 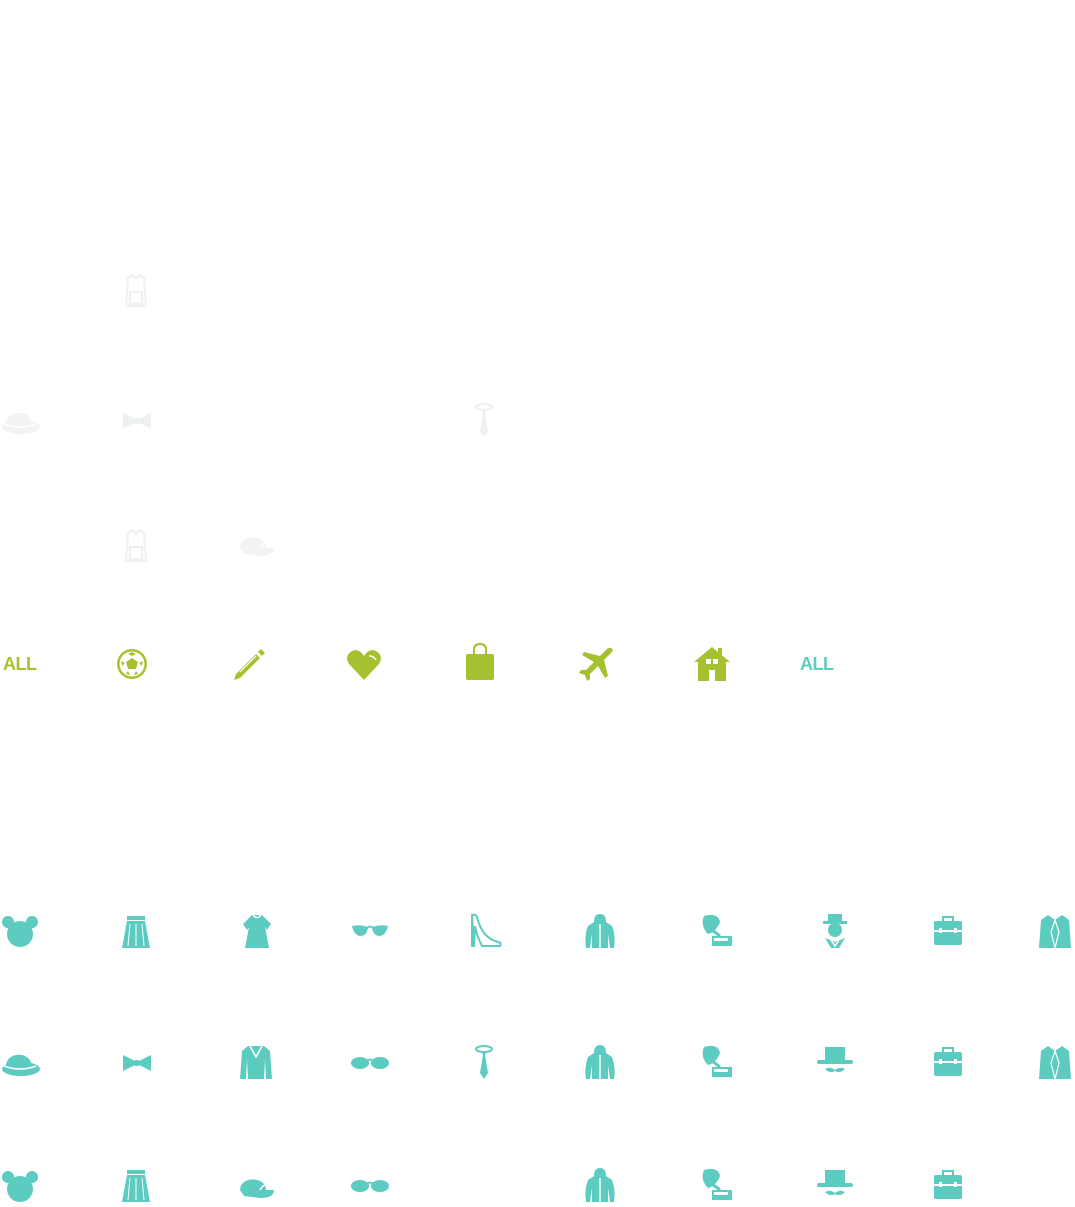 What do you see at coordinates (132, 664) in the screenshot?
I see `soccer-ball-icon` at bounding box center [132, 664].